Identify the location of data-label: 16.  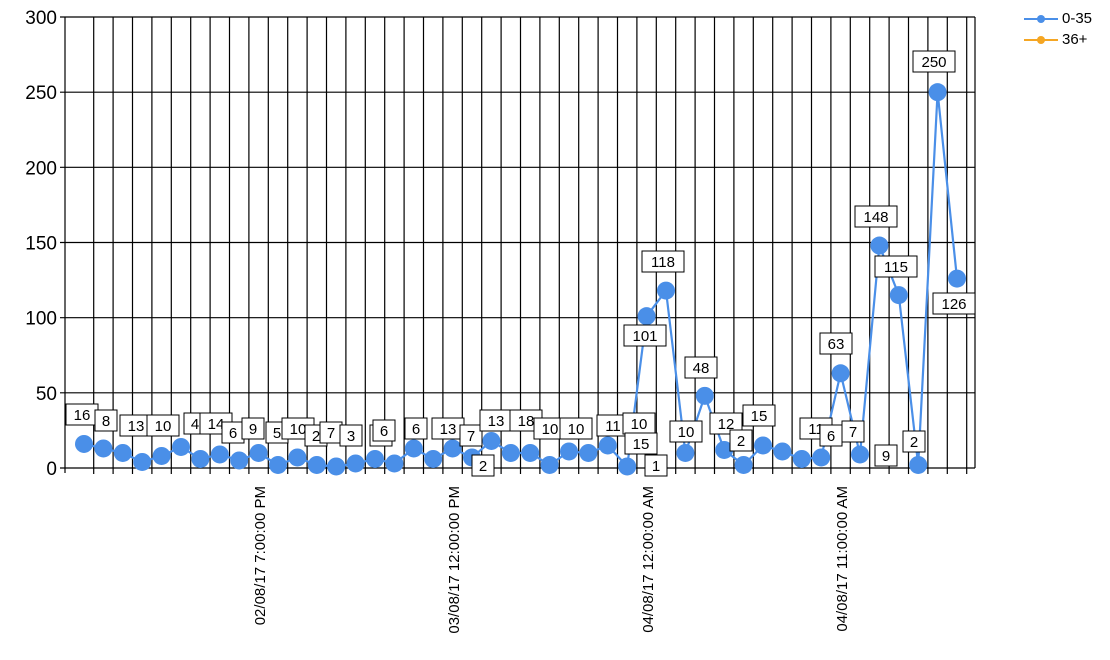
(82, 414).